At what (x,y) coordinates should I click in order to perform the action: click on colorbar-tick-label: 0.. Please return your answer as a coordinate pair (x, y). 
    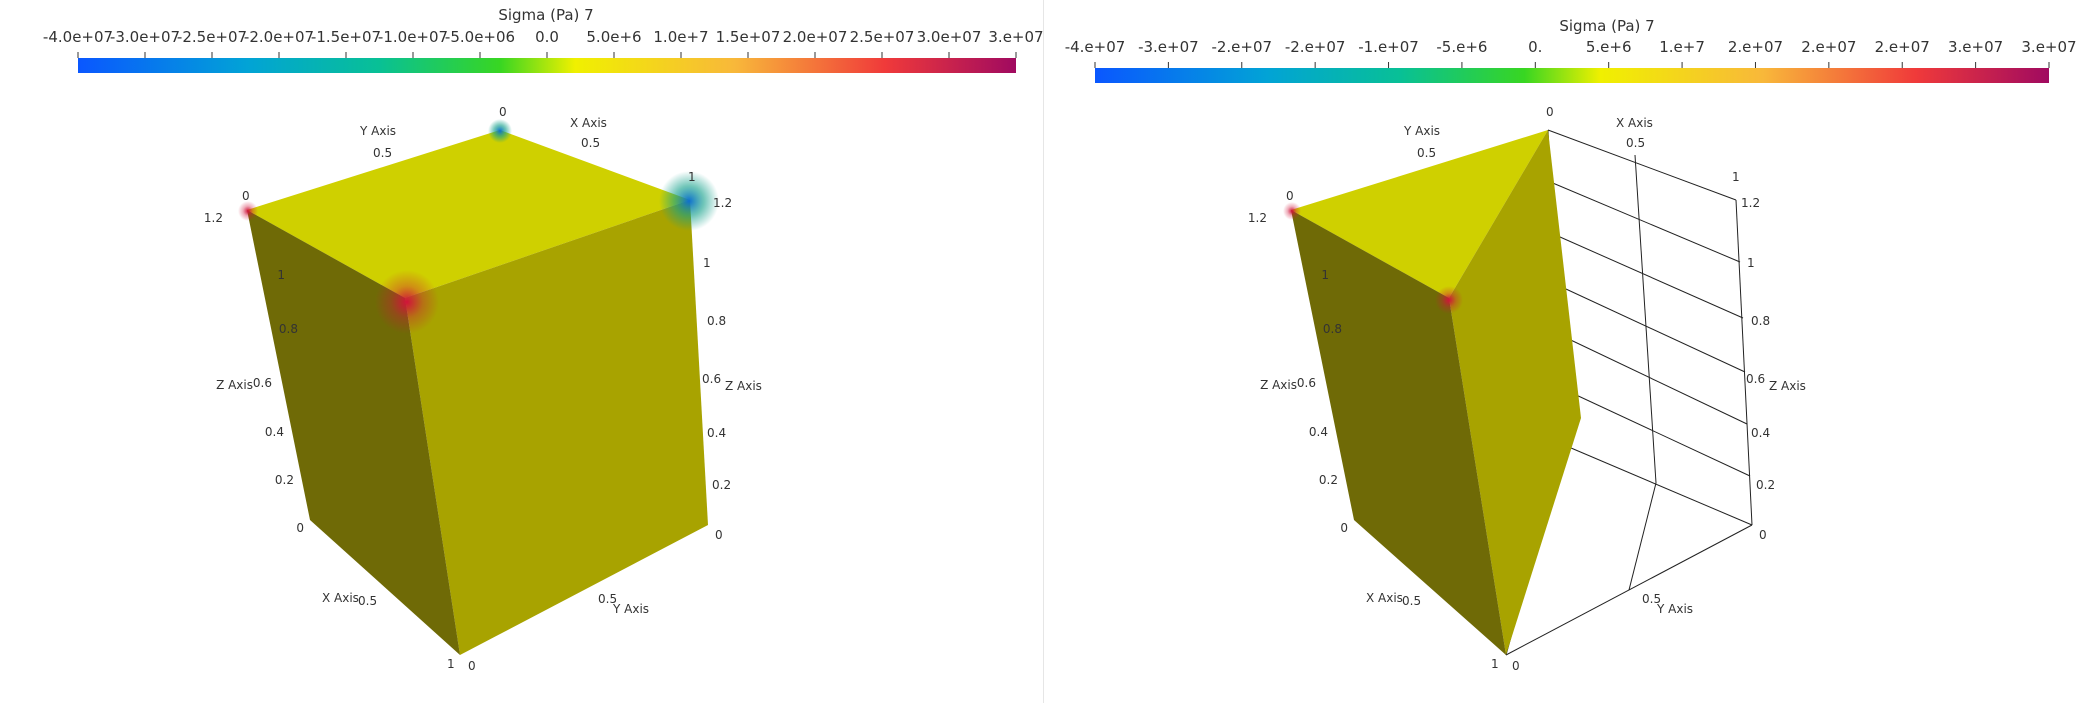
    Looking at the image, I should click on (1535, 47).